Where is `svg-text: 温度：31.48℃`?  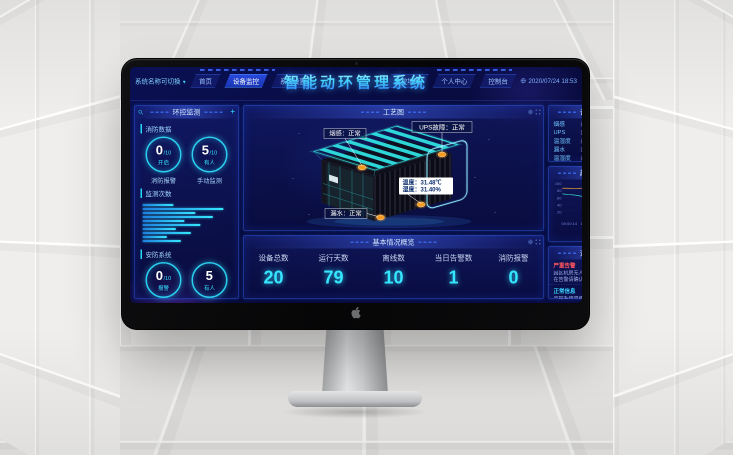 svg-text: 温度：31.48℃ is located at coordinates (422, 183).